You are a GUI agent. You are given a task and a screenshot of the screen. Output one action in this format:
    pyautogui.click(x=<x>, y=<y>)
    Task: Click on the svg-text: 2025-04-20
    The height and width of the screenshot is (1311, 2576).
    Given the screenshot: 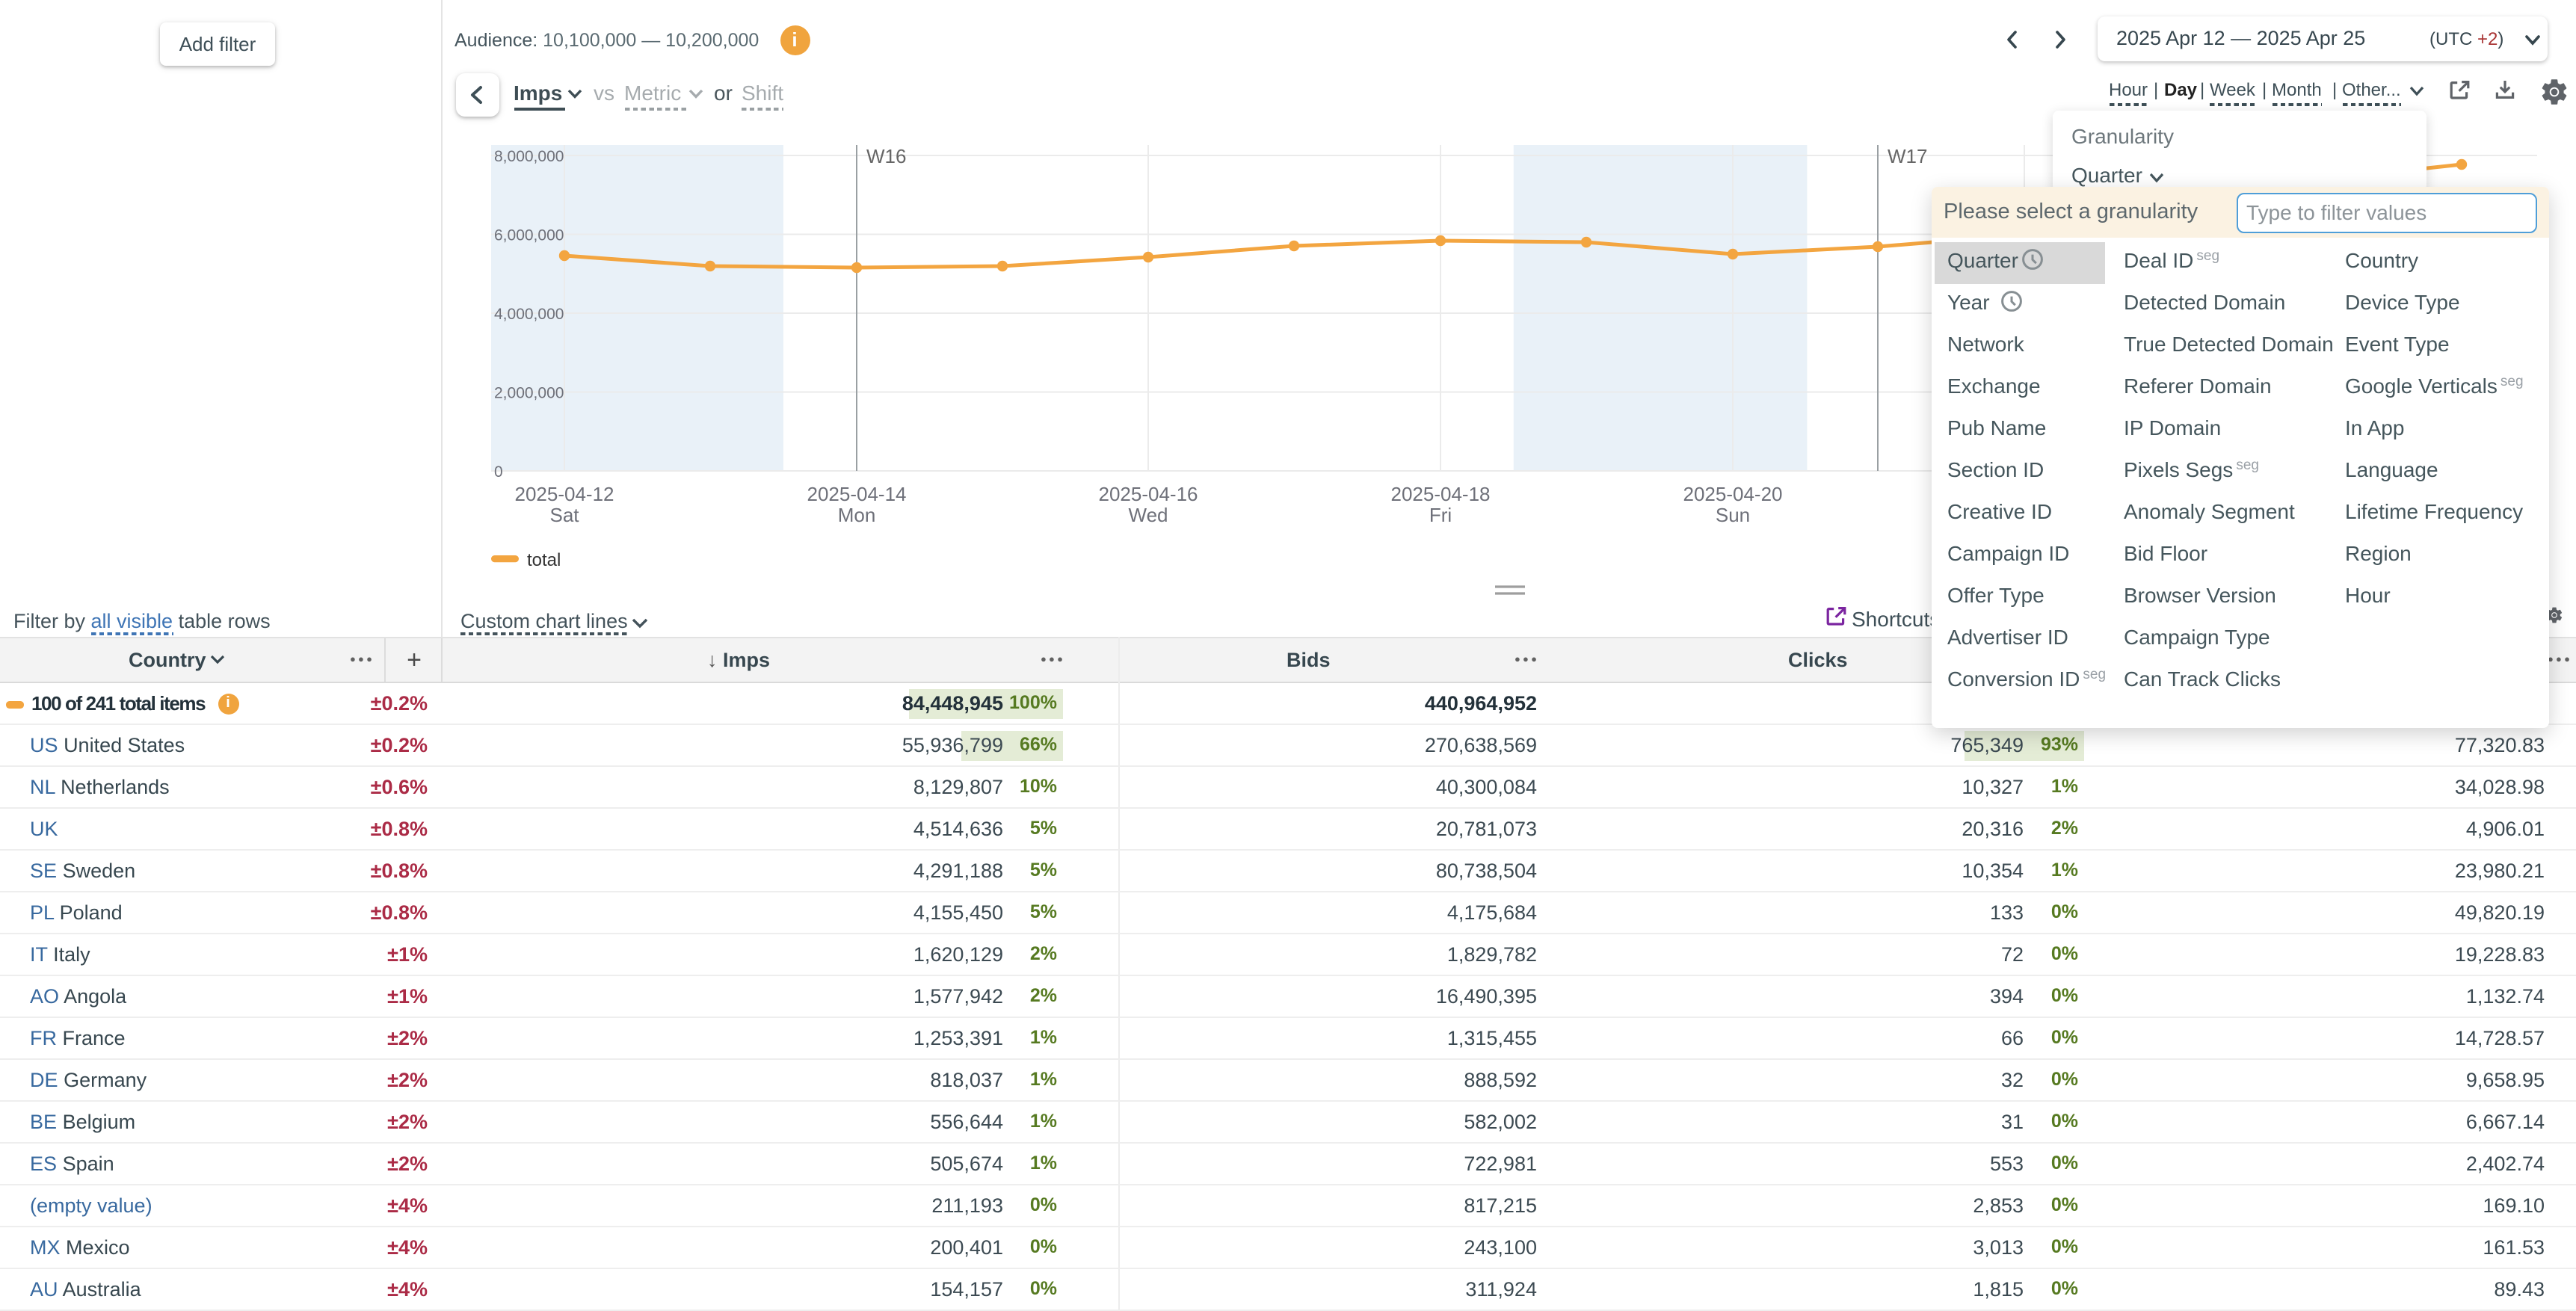 What is the action you would take?
    pyautogui.click(x=1733, y=494)
    